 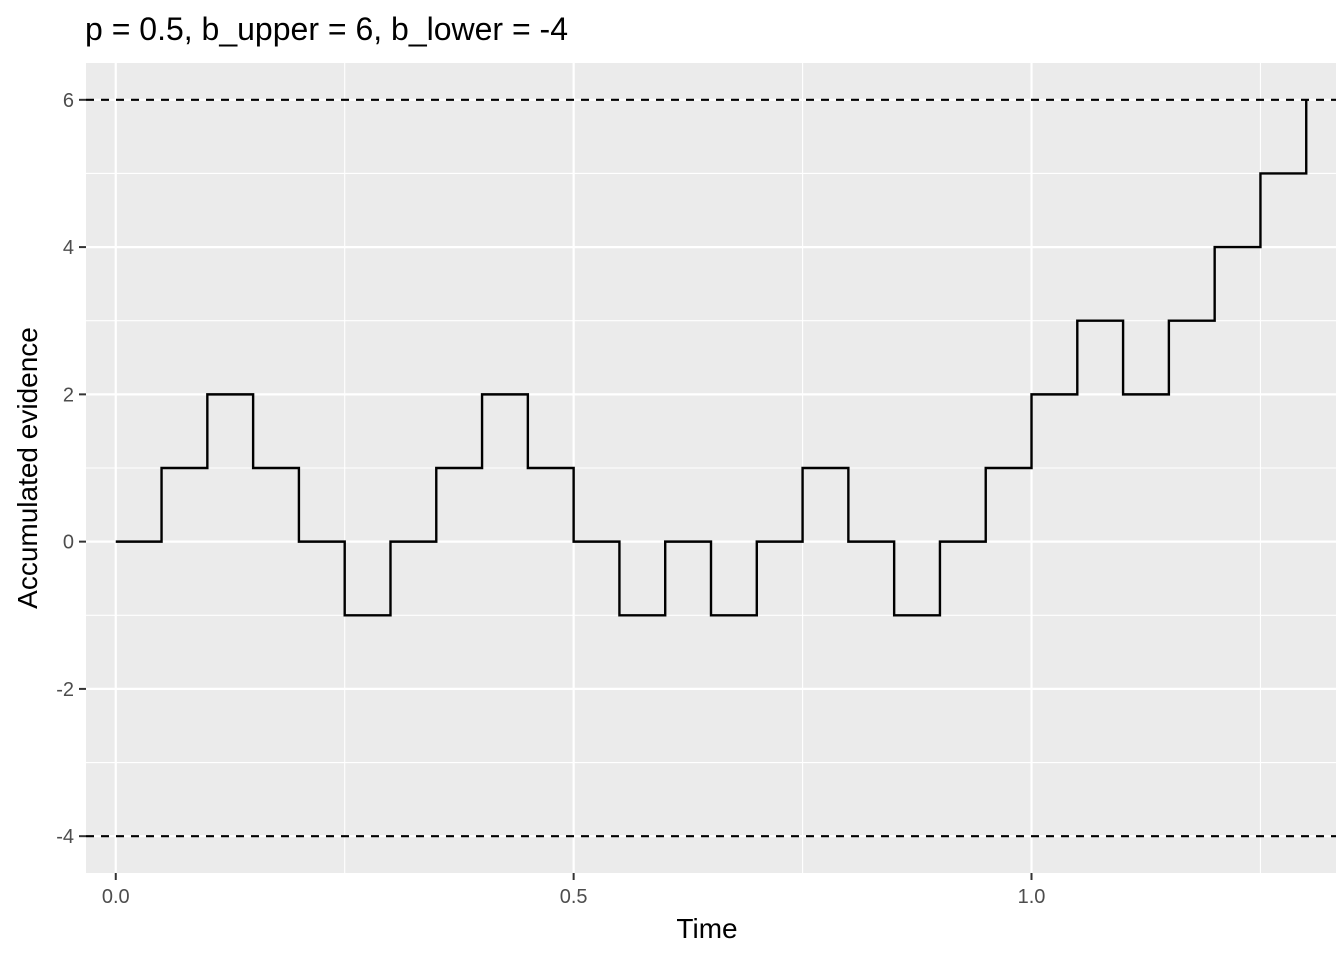 What do you see at coordinates (68, 543) in the screenshot?
I see `y-tick-label: 0` at bounding box center [68, 543].